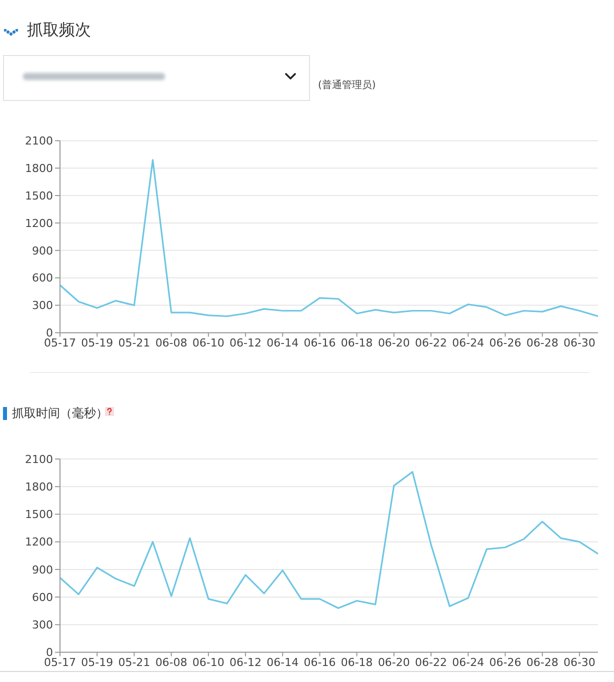 The width and height of the screenshot is (614, 682). I want to click on text: (普通管理员), so click(347, 86).